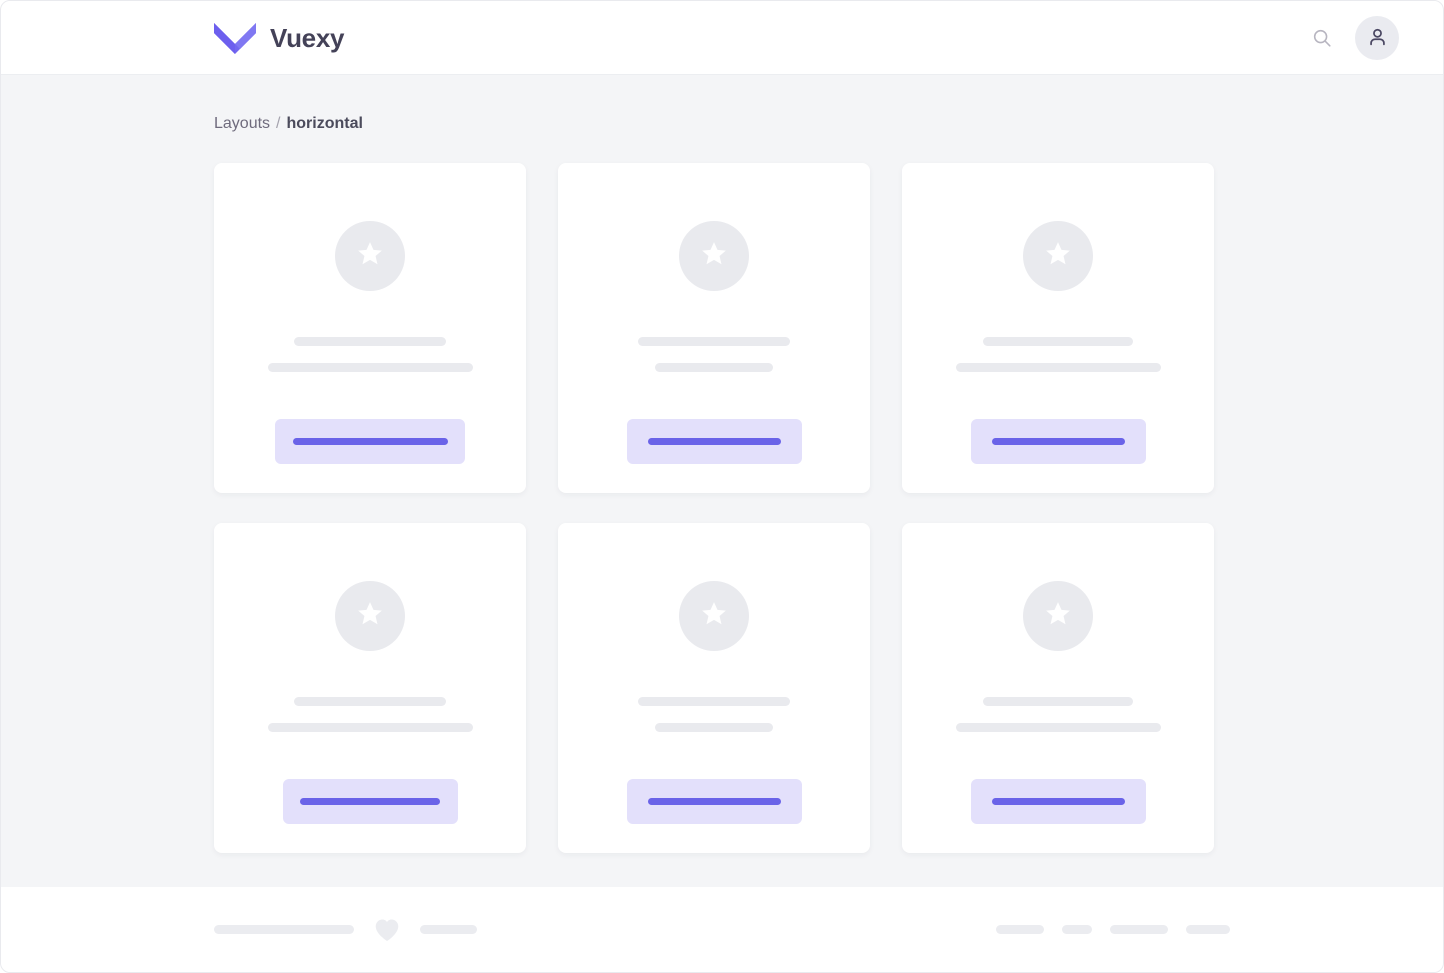 The height and width of the screenshot is (973, 1444). What do you see at coordinates (324, 123) in the screenshot?
I see `breadcrumb-current: horizontal` at bounding box center [324, 123].